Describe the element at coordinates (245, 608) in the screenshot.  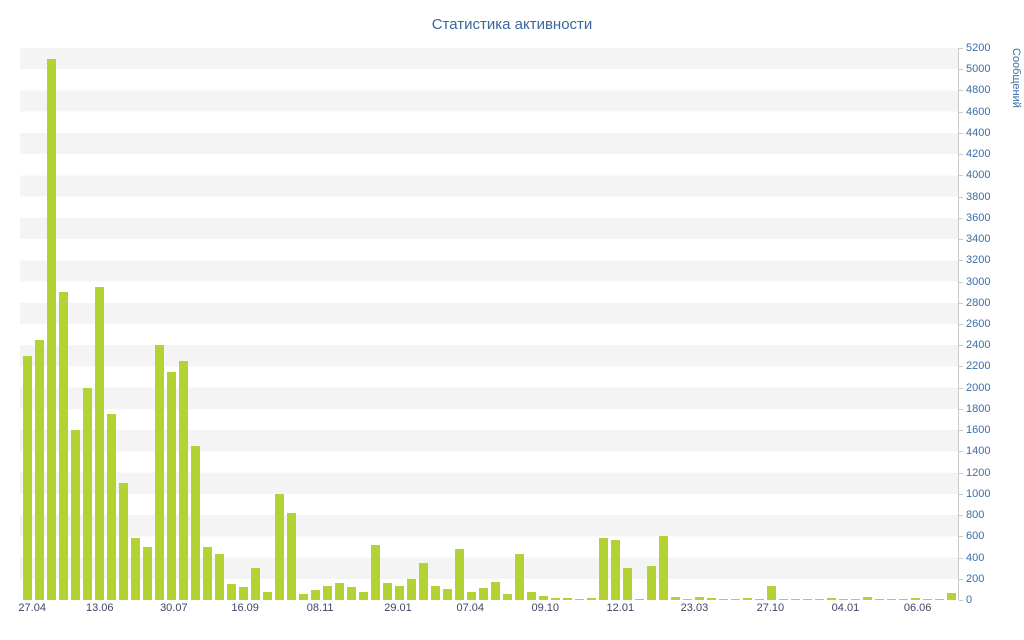
I see `x-tick-label: 16.09` at that location.